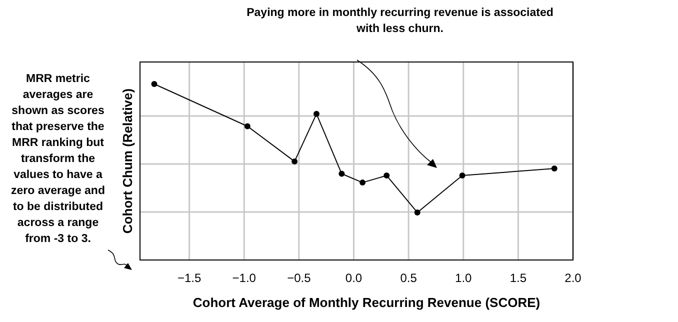 Image resolution: width=678 pixels, height=322 pixels. Describe the element at coordinates (58, 159) in the screenshot. I see `text: MRR metric averages are shown as scores that preserve the MRR ranking but transform the values to have a zero average and to be distributed across a range from -3 to 3.` at that location.